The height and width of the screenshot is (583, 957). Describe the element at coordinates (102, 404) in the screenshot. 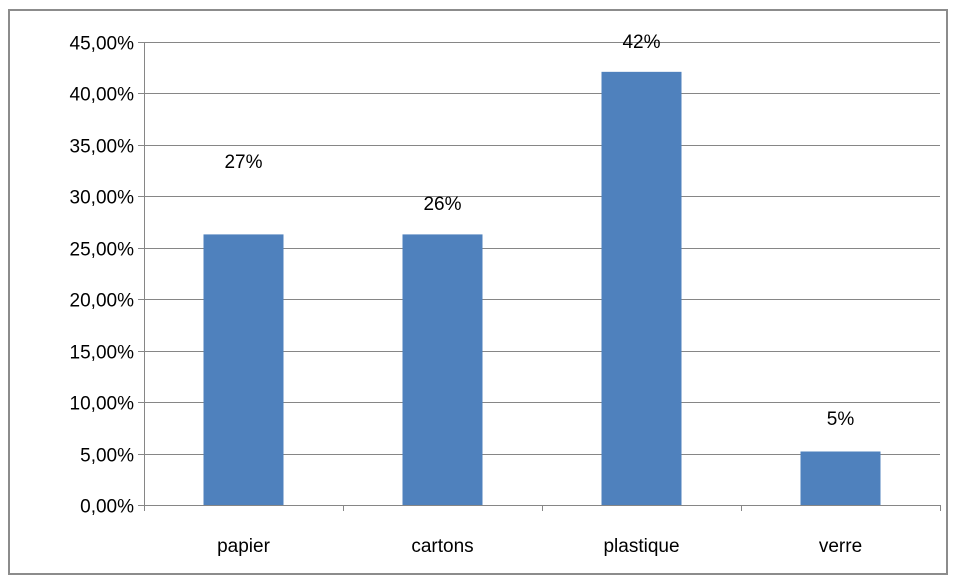

I see `y-tick-label: 10,00%` at that location.